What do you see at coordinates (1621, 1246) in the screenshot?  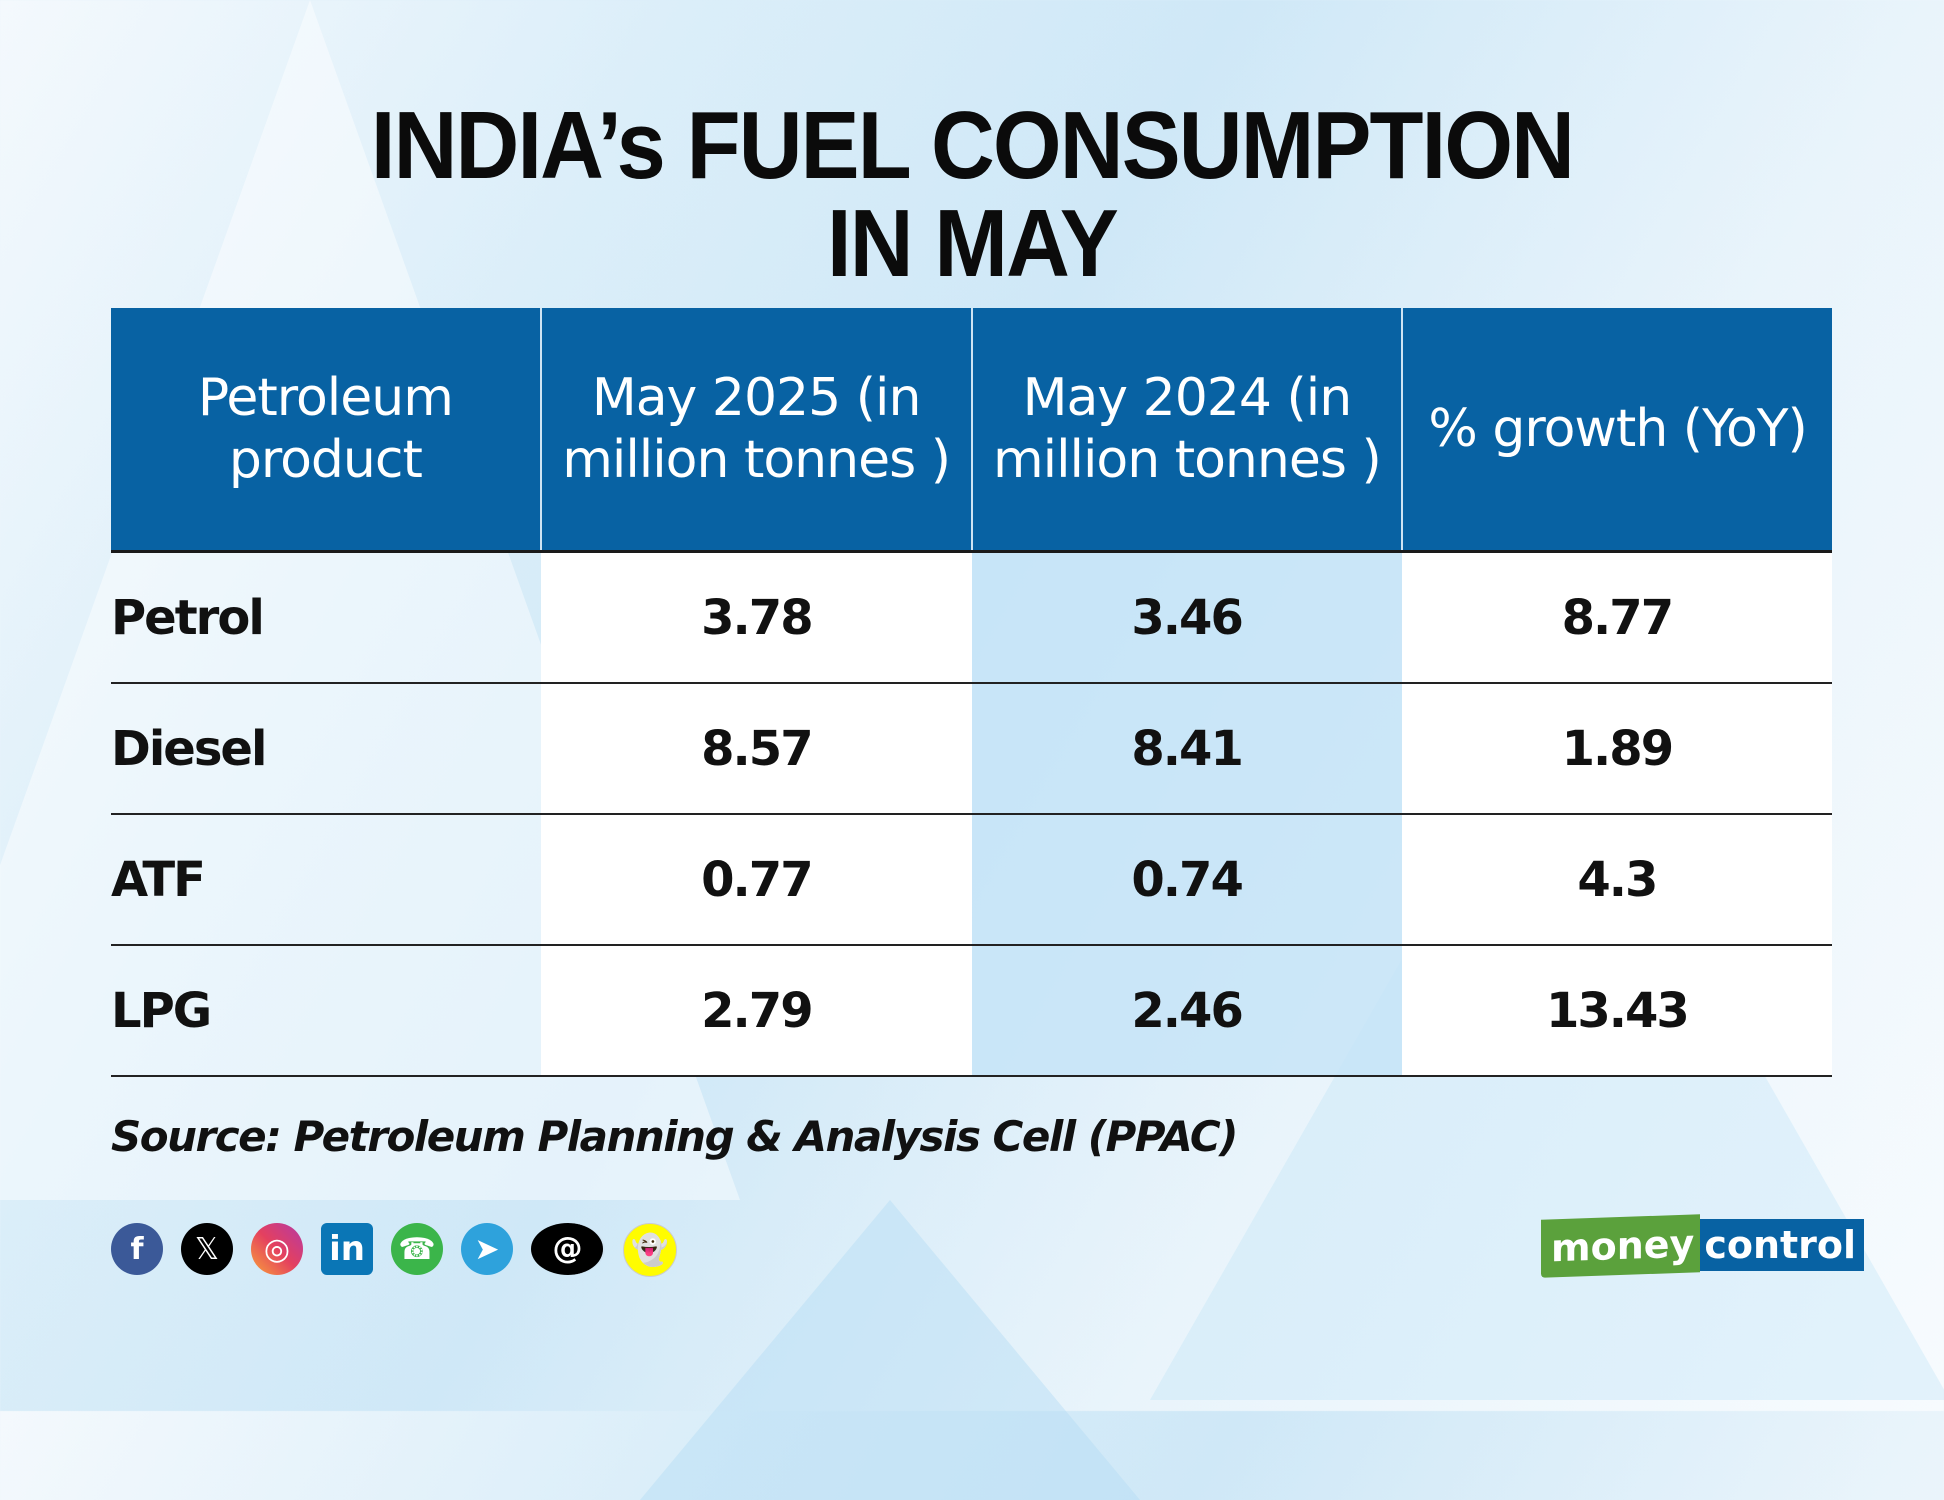 I see `logo-money: money` at bounding box center [1621, 1246].